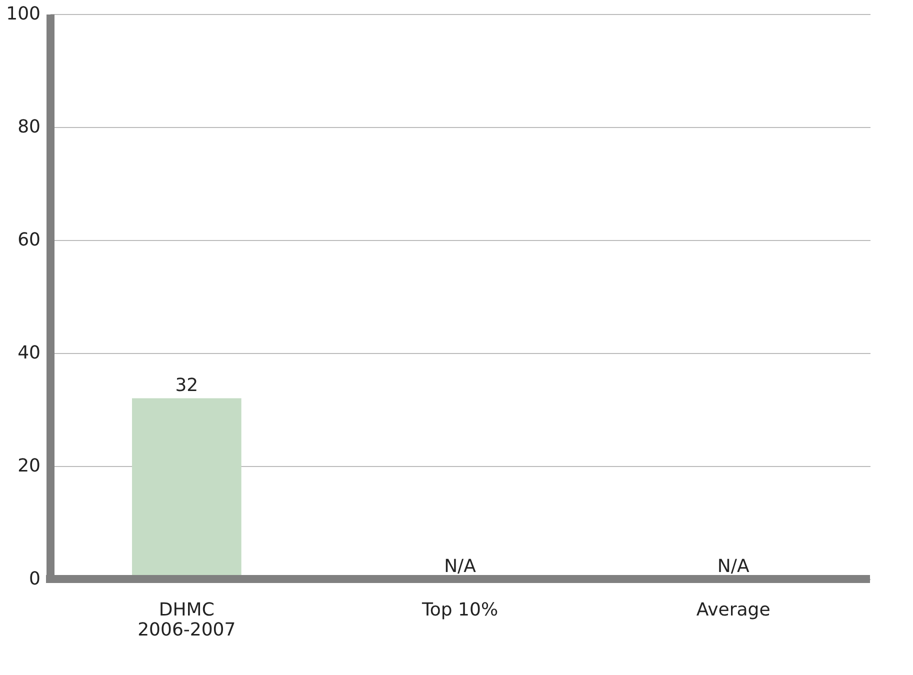 Image resolution: width=913 pixels, height=675 pixels. I want to click on y-tick-label: 100, so click(23, 14).